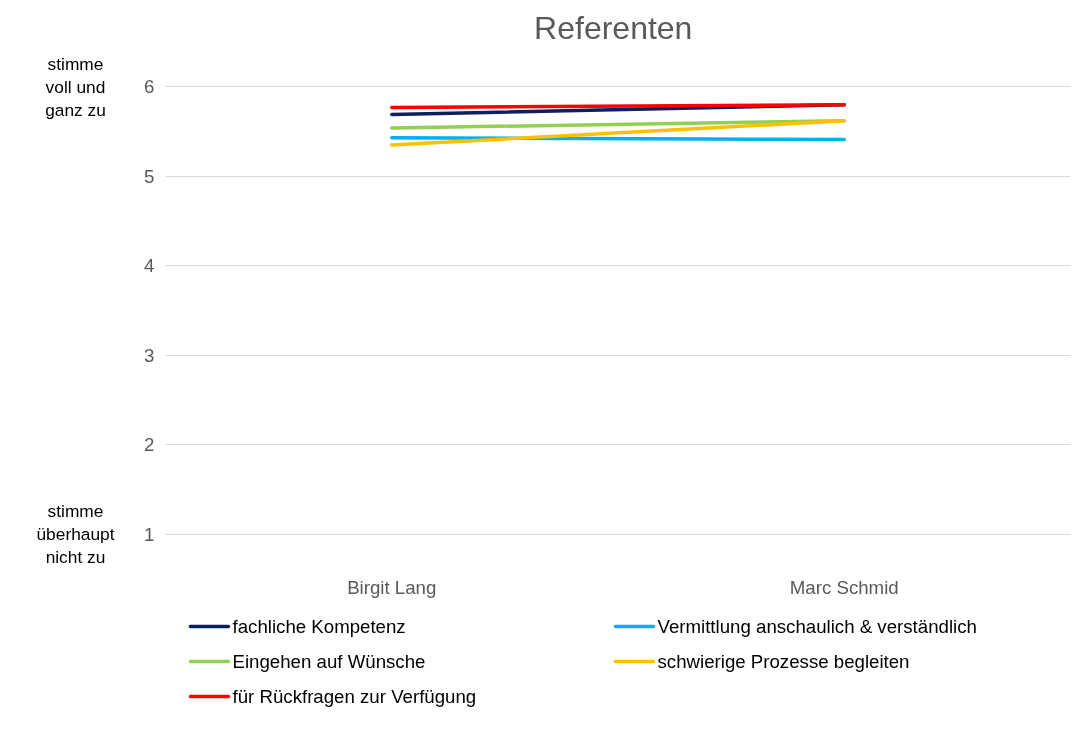  What do you see at coordinates (149, 266) in the screenshot?
I see `y-tick-label: 4` at bounding box center [149, 266].